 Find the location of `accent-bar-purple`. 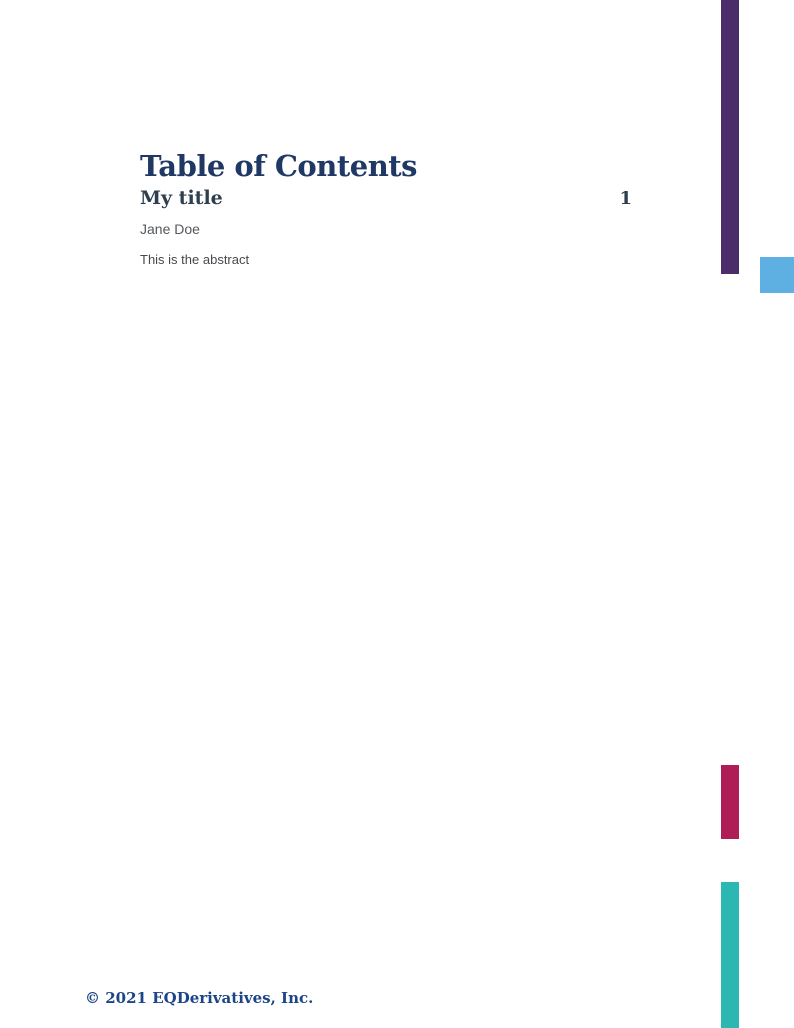

accent-bar-purple is located at coordinates (730, 137).